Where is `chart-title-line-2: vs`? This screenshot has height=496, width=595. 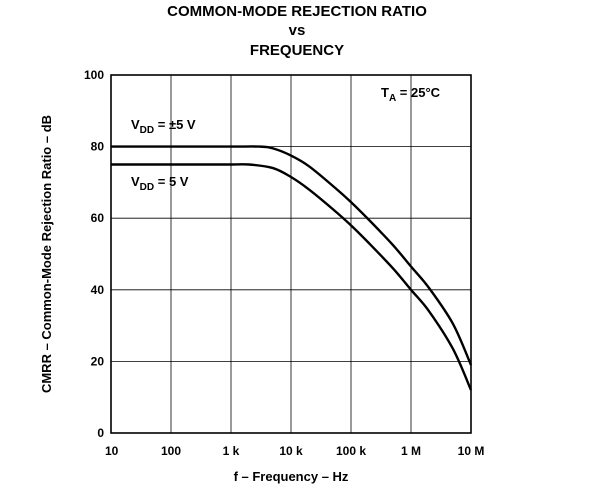 chart-title-line-2: vs is located at coordinates (297, 30).